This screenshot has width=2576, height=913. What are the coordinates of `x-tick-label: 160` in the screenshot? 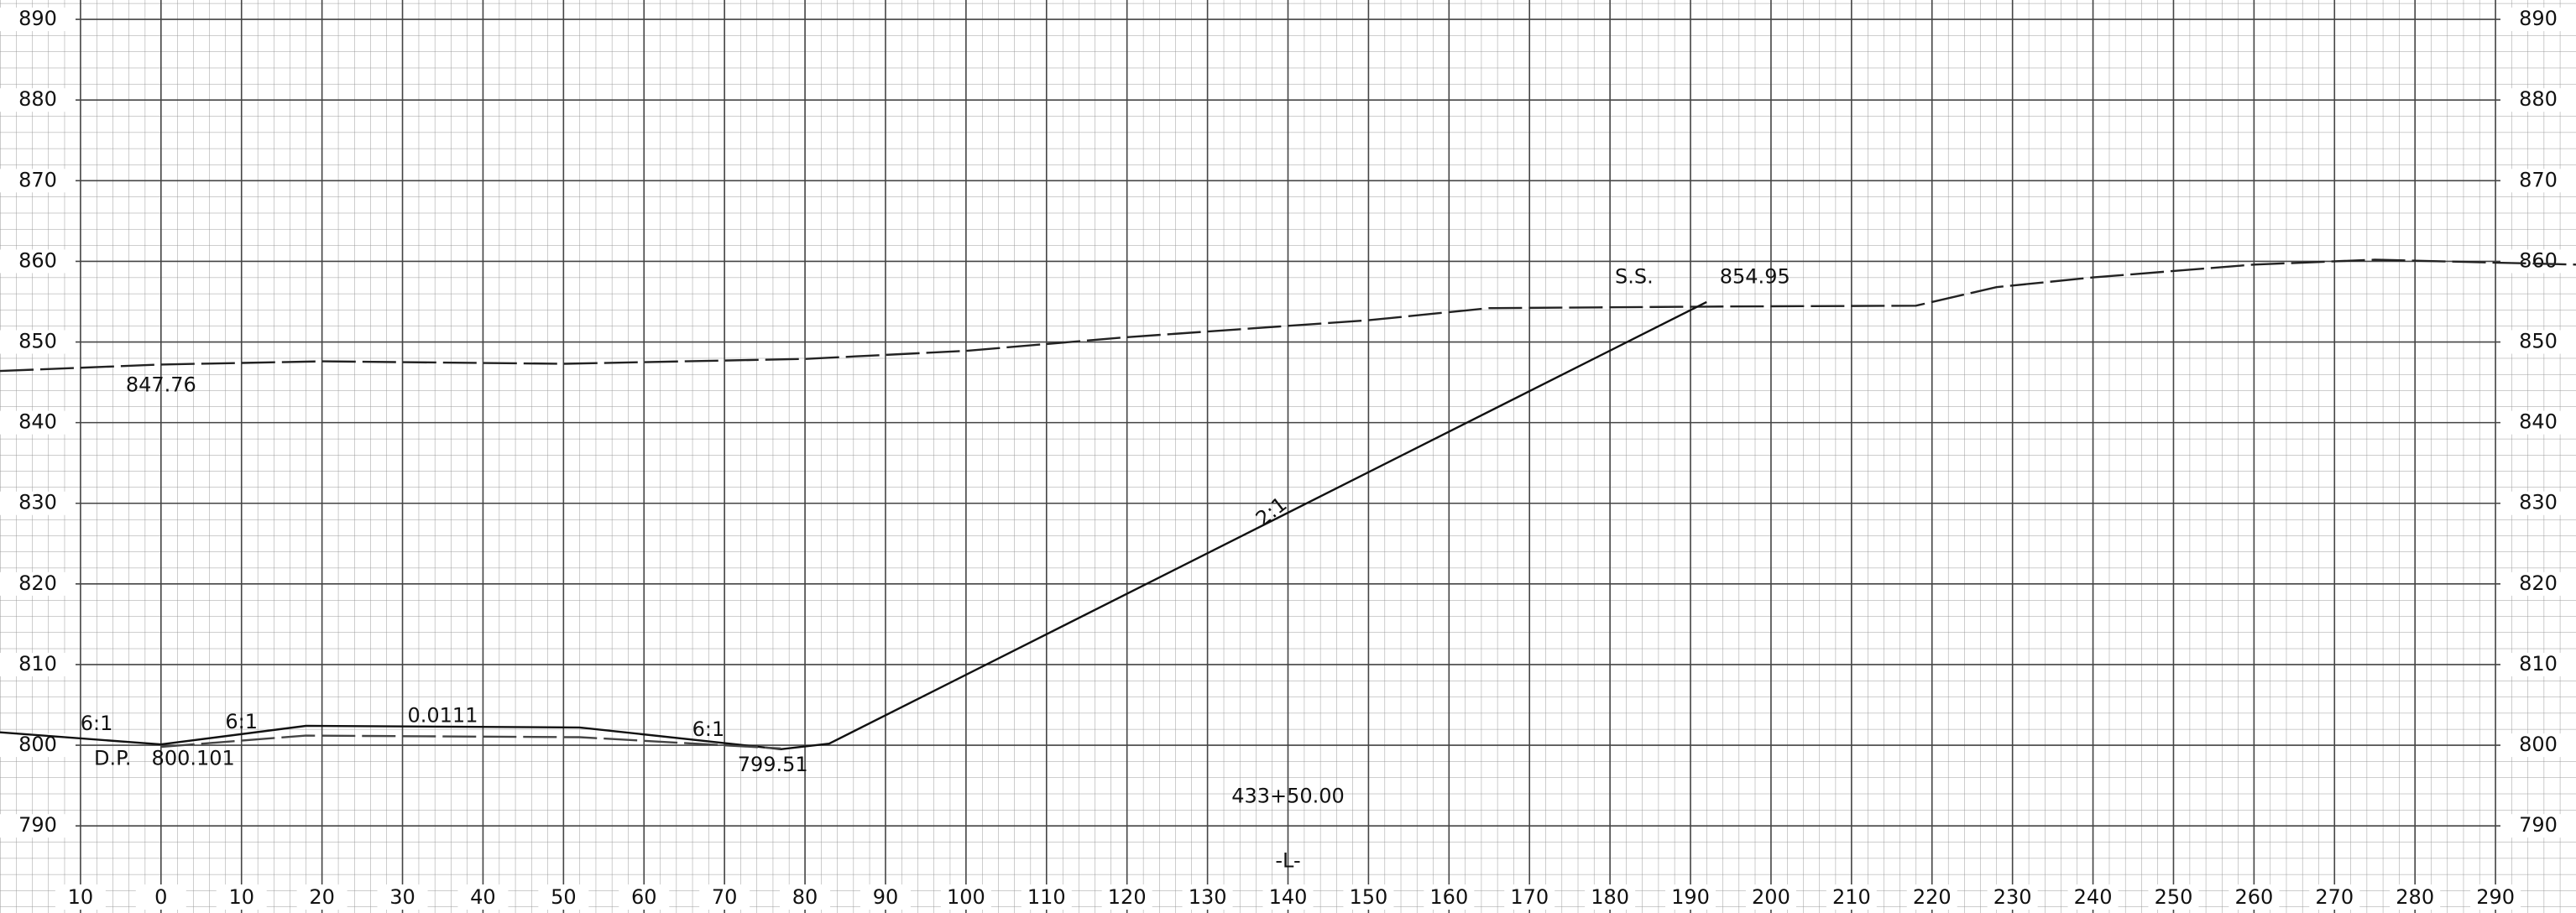 It's located at (1448, 897).